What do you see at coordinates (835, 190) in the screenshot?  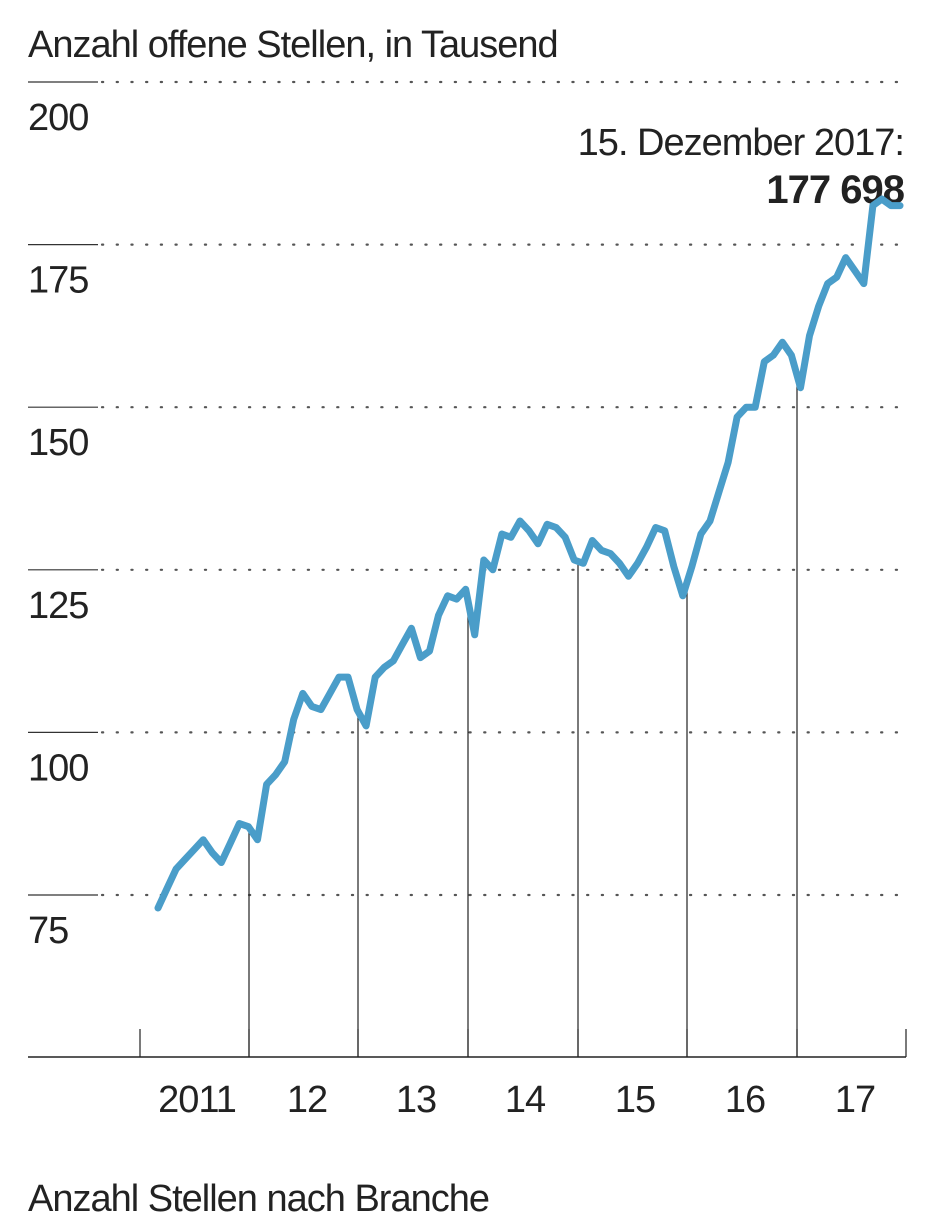 I see `annotation-value: 177 698` at bounding box center [835, 190].